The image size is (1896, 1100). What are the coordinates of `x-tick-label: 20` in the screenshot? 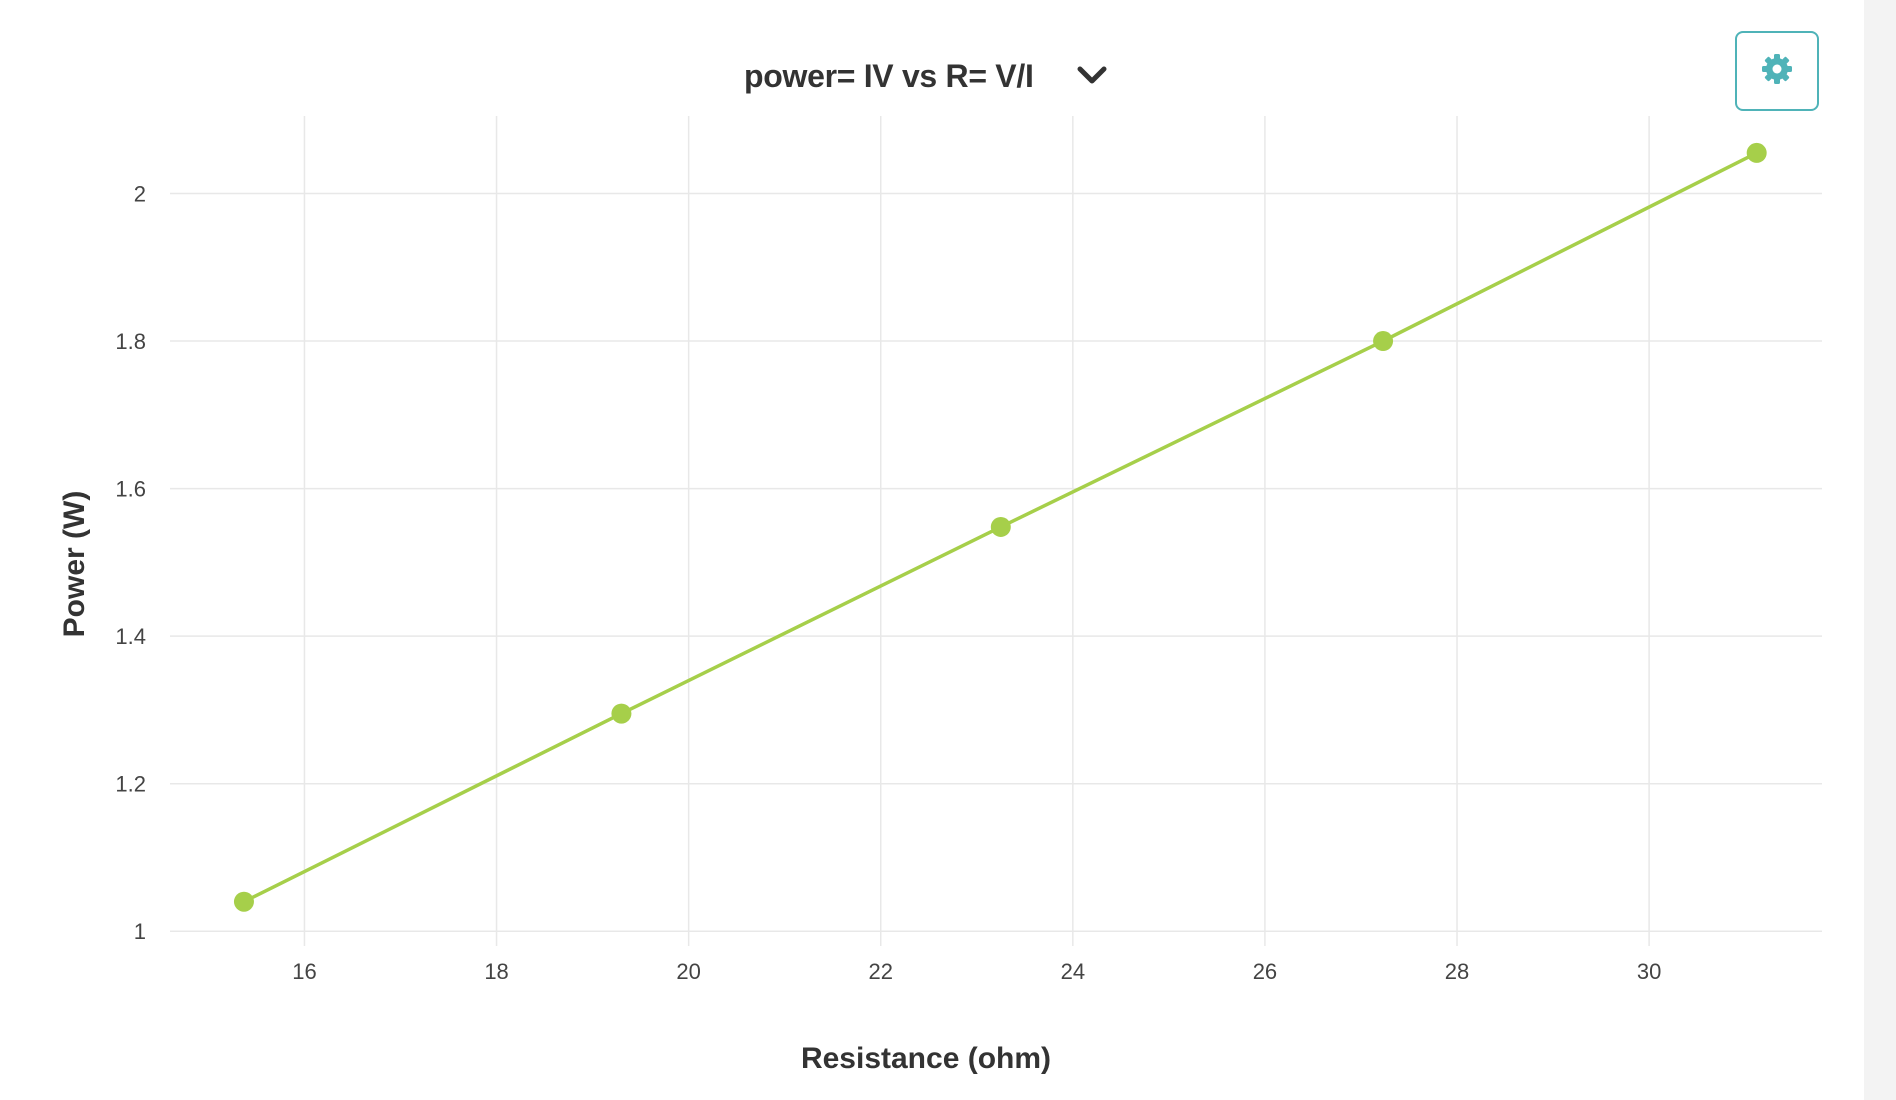 It's located at (688, 971).